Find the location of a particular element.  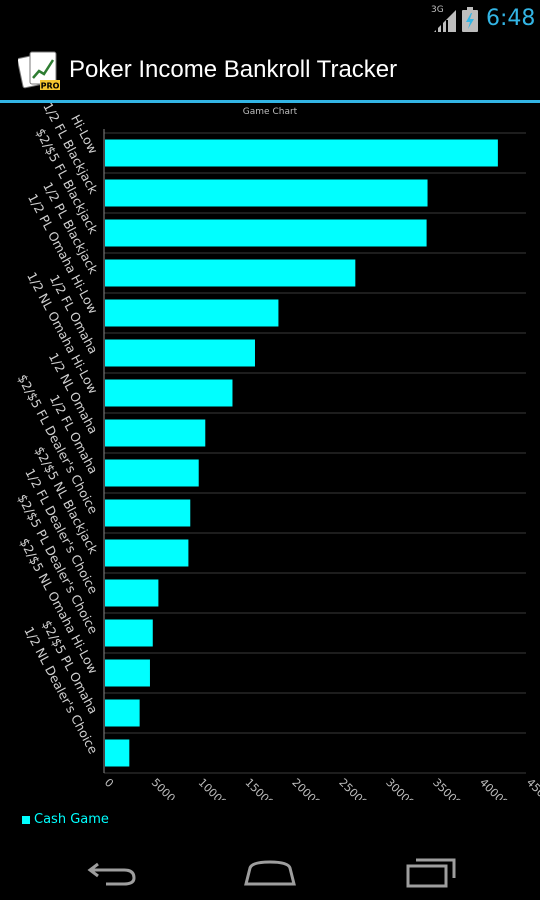

chart-title: Game Chart is located at coordinates (270, 112).